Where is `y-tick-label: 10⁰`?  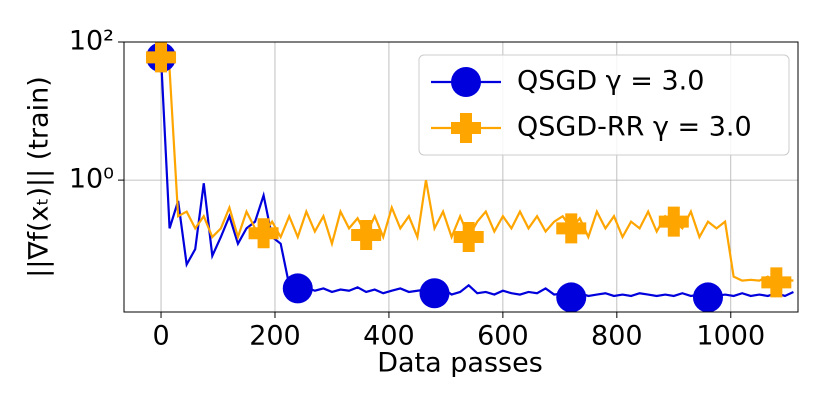 y-tick-label: 10⁰ is located at coordinates (91, 179).